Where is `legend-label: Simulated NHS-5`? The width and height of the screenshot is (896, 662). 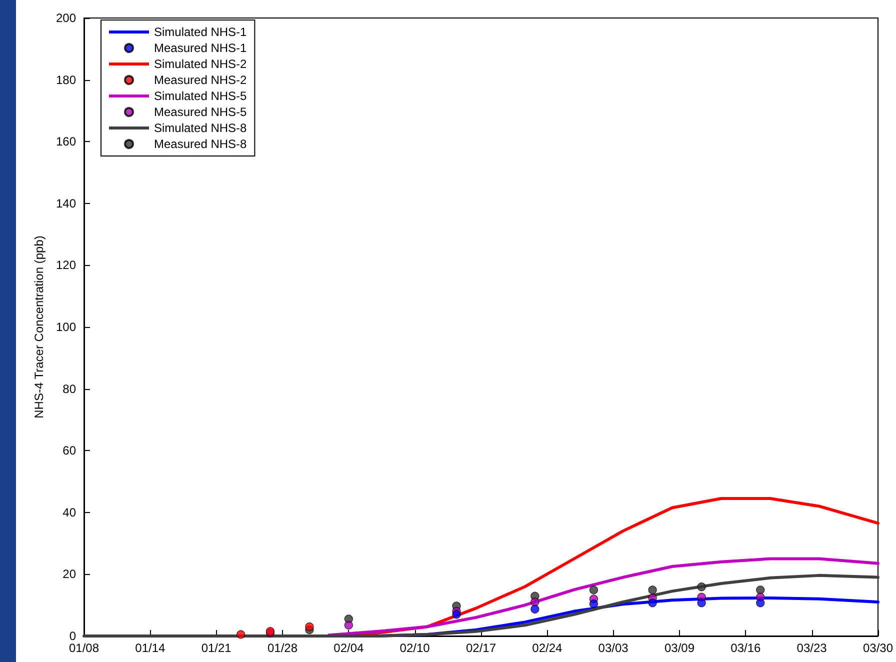 legend-label: Simulated NHS-5 is located at coordinates (201, 96).